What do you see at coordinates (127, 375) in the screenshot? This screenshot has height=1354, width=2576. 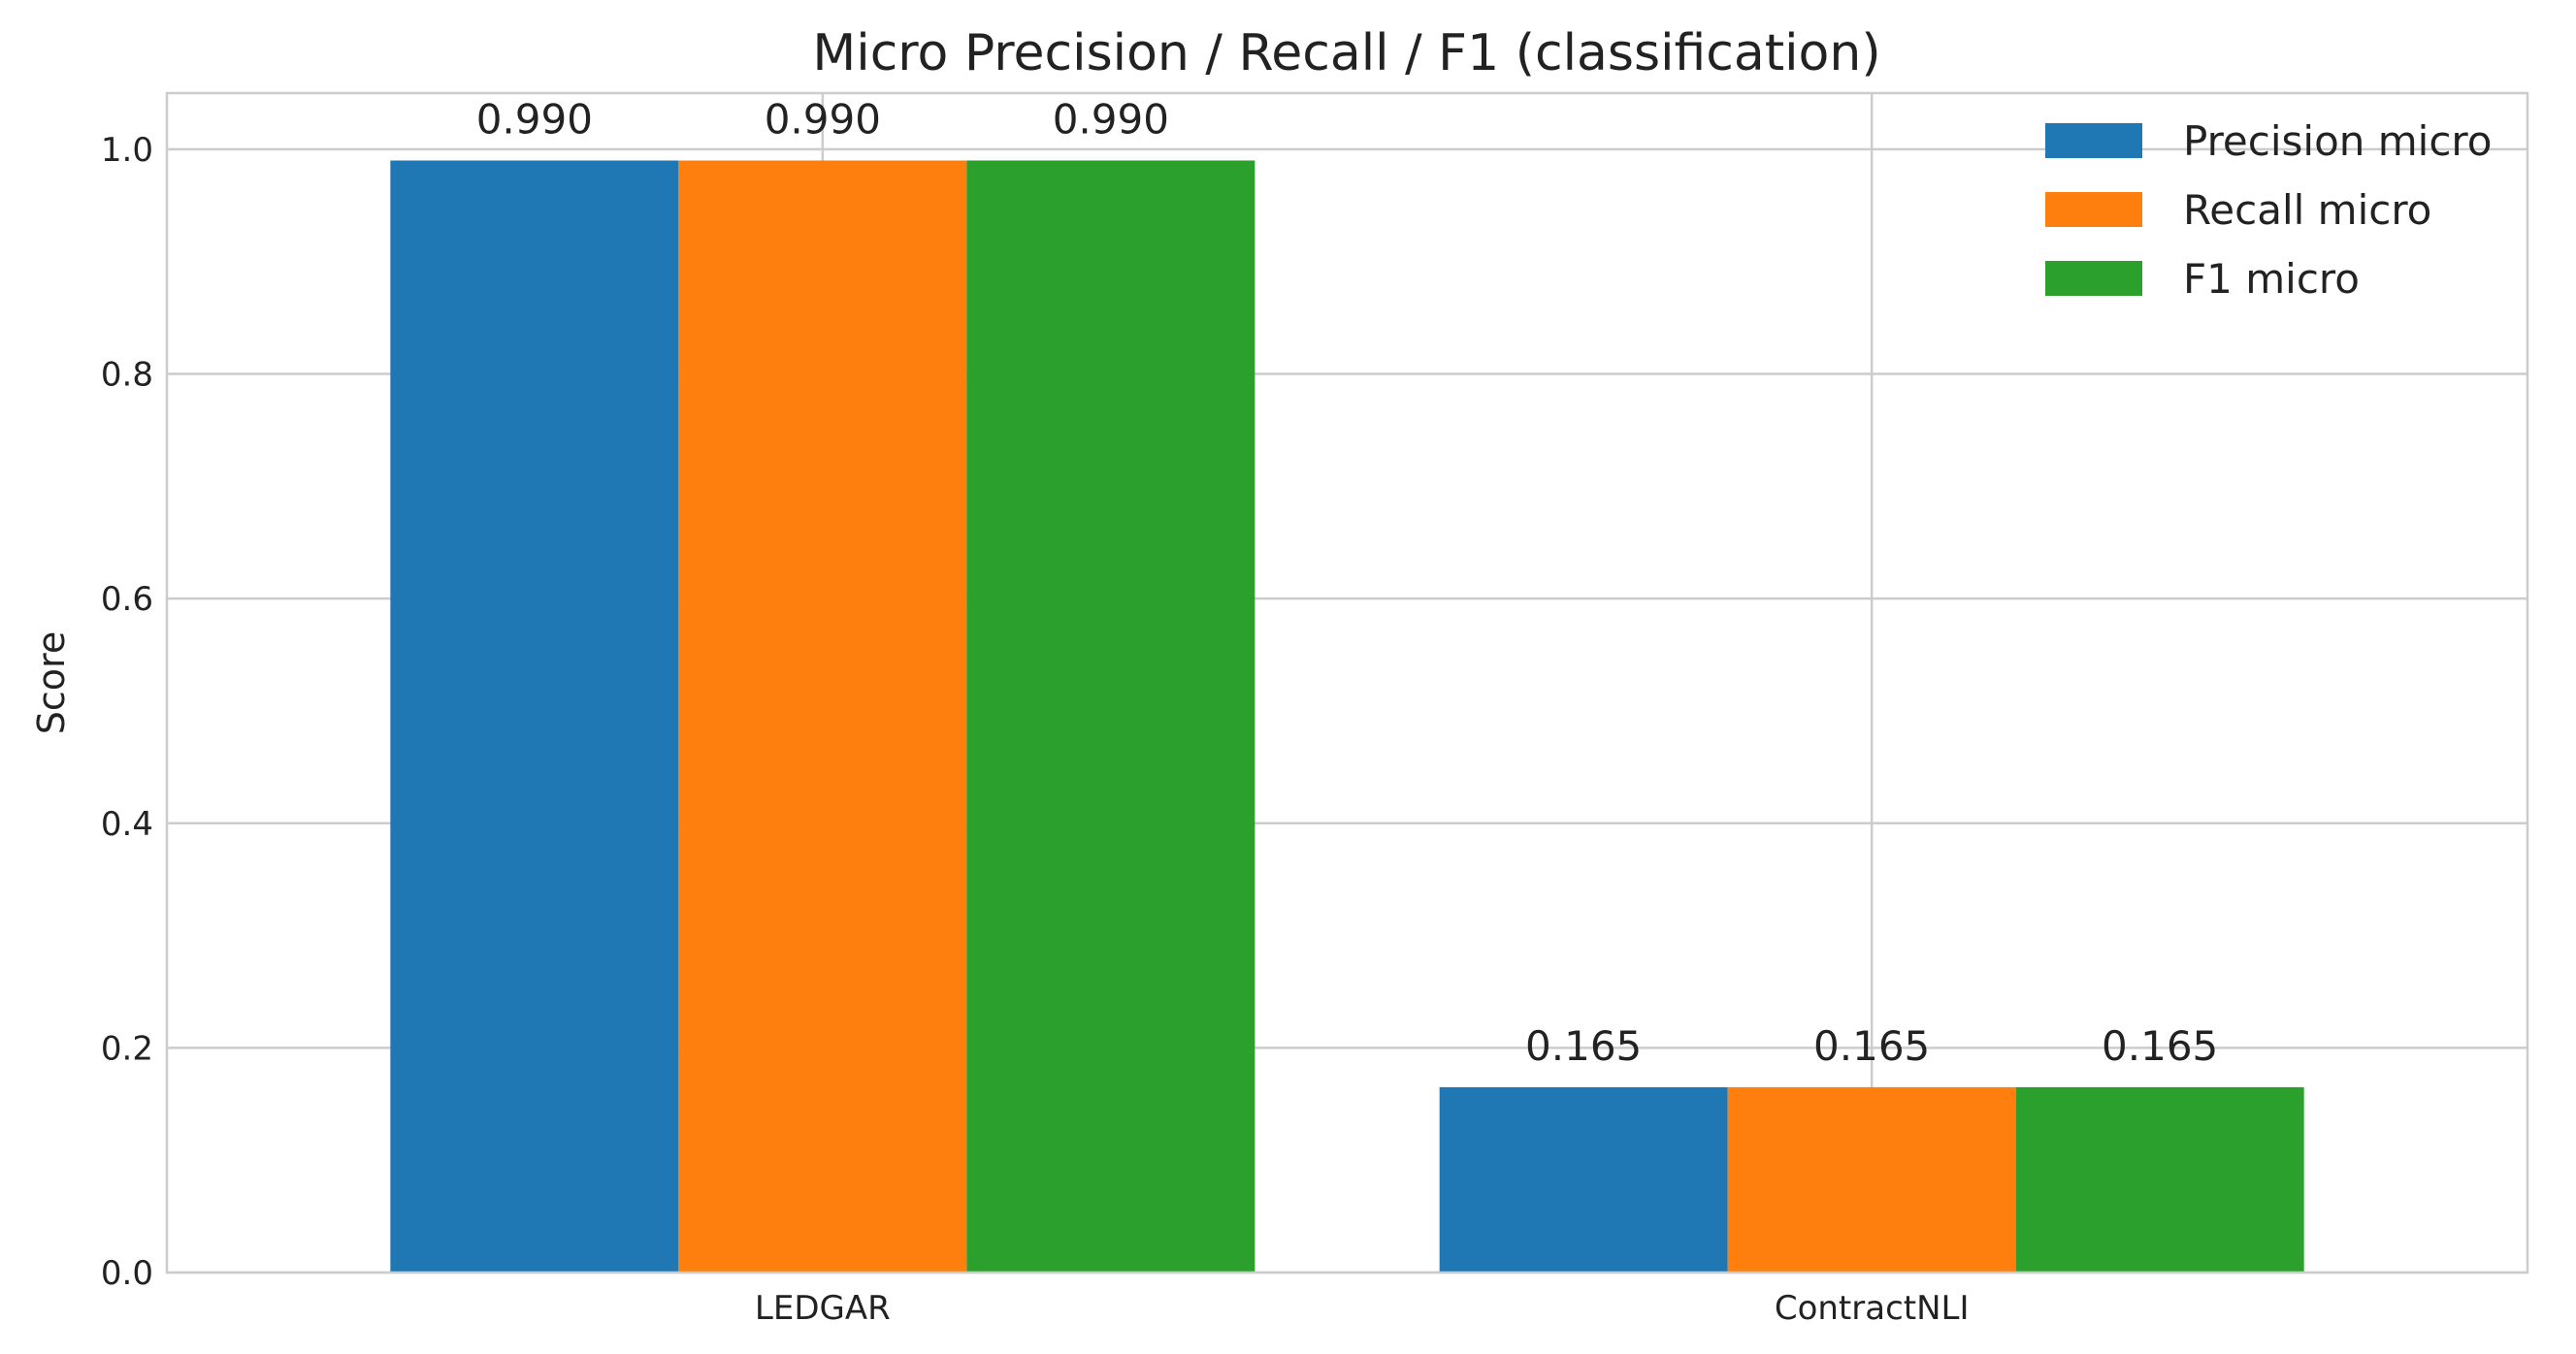 I see `y-tick-label: 0.8` at bounding box center [127, 375].